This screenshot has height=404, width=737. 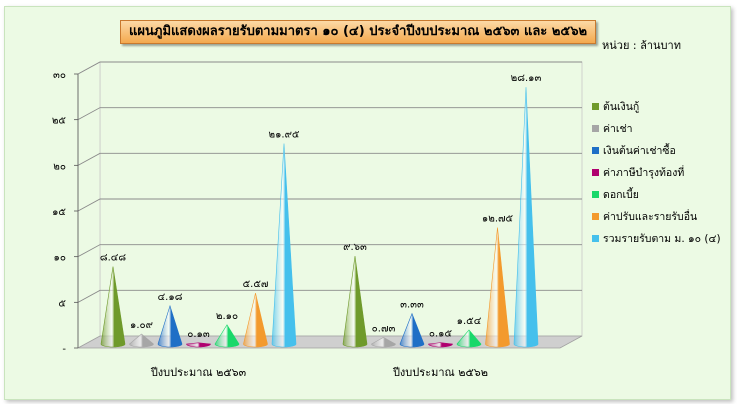 I want to click on data-label: ๑.๕๔, so click(x=469, y=321).